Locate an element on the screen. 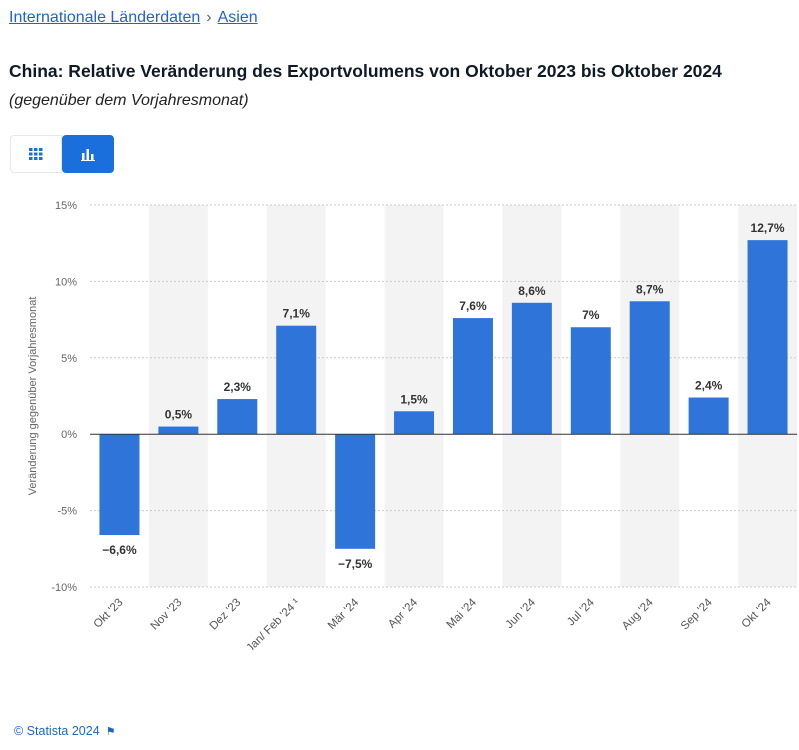 Image resolution: width=799 pixels, height=750 pixels. x-tick-label: Jul '24 is located at coordinates (581, 612).